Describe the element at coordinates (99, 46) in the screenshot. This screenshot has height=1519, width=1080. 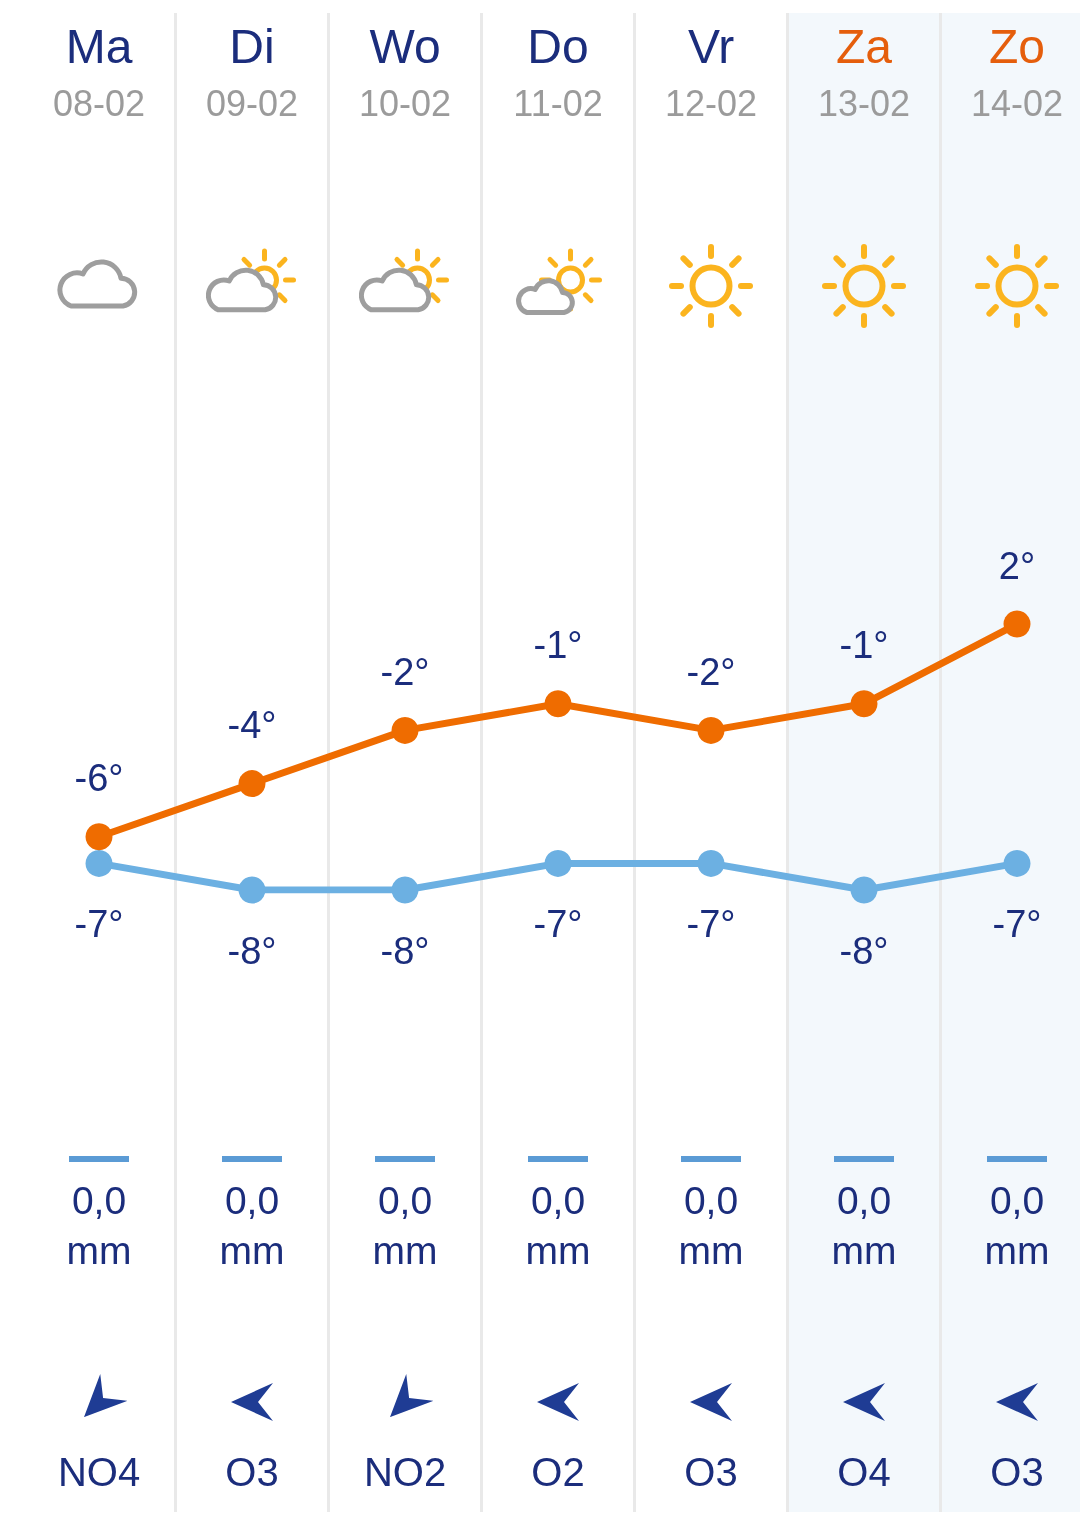
I see `x-tick-label: Ma` at that location.